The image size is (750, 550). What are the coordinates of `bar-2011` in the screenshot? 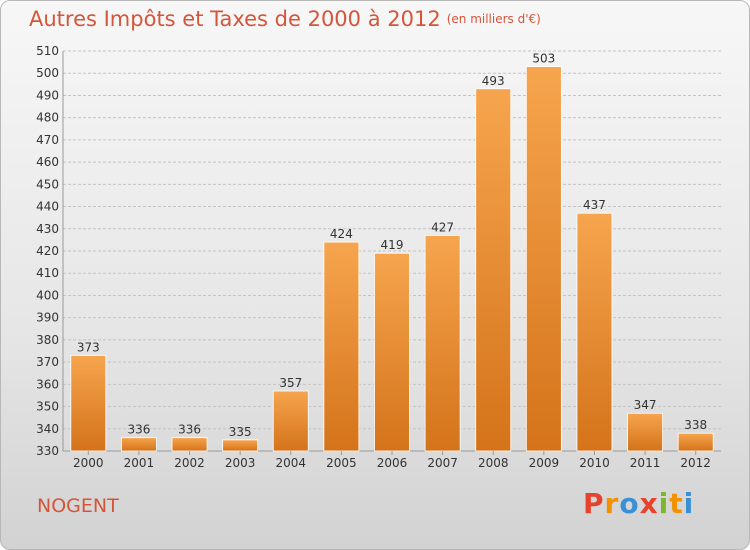 It's located at (645, 432).